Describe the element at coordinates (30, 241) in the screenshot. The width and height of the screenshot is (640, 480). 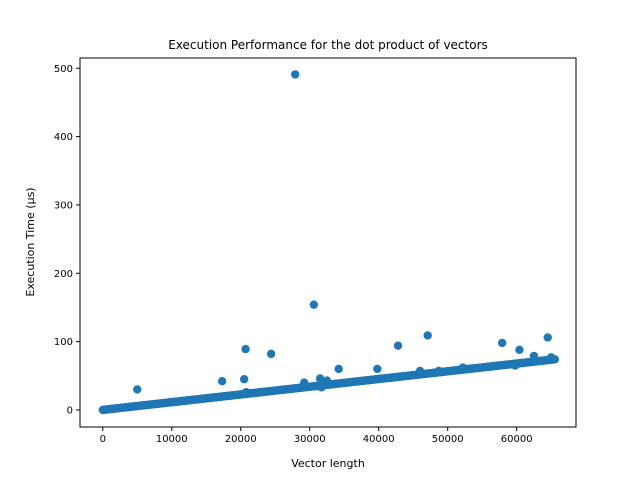
I see `y-axis-label: Execution Time (µs)` at that location.